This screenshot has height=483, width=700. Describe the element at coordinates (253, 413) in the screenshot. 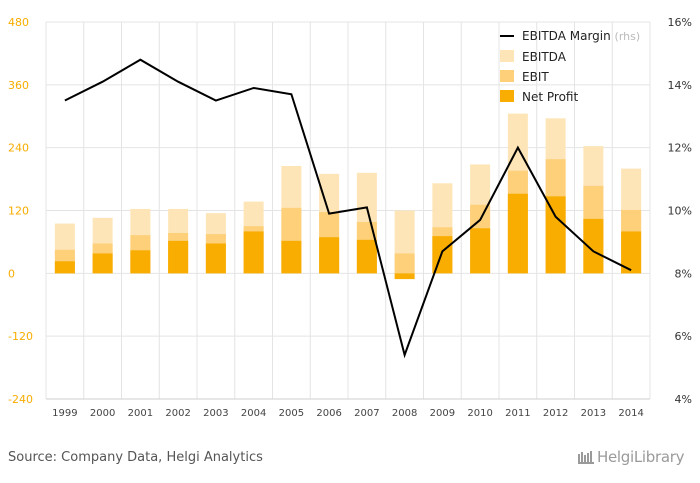

I see `x-tick-label: 2004` at that location.